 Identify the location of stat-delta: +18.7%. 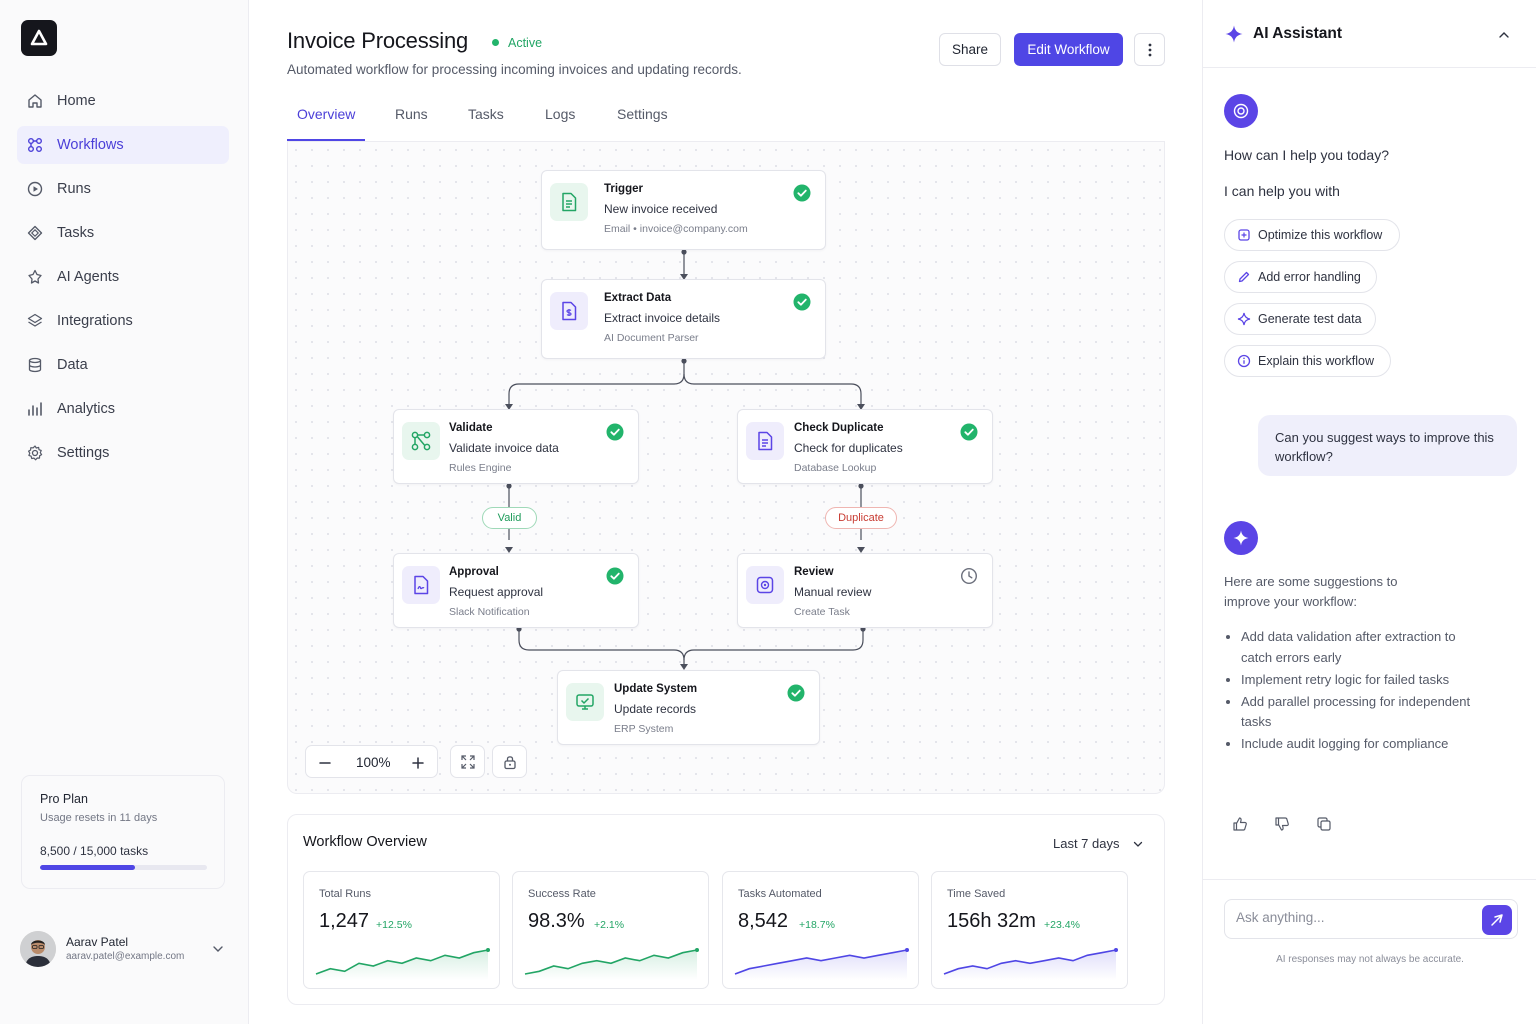
(817, 925).